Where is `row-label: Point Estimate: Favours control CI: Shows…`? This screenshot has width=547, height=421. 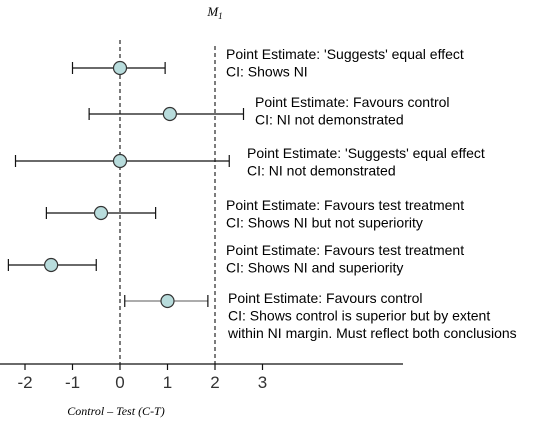
row-label: Point Estimate: Favours control CI: Shows… is located at coordinates (372, 315).